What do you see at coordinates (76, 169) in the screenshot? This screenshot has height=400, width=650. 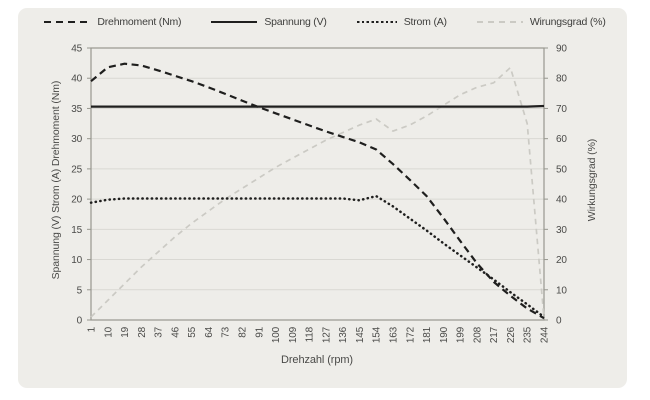 I see `y-left-tick-label: 25` at bounding box center [76, 169].